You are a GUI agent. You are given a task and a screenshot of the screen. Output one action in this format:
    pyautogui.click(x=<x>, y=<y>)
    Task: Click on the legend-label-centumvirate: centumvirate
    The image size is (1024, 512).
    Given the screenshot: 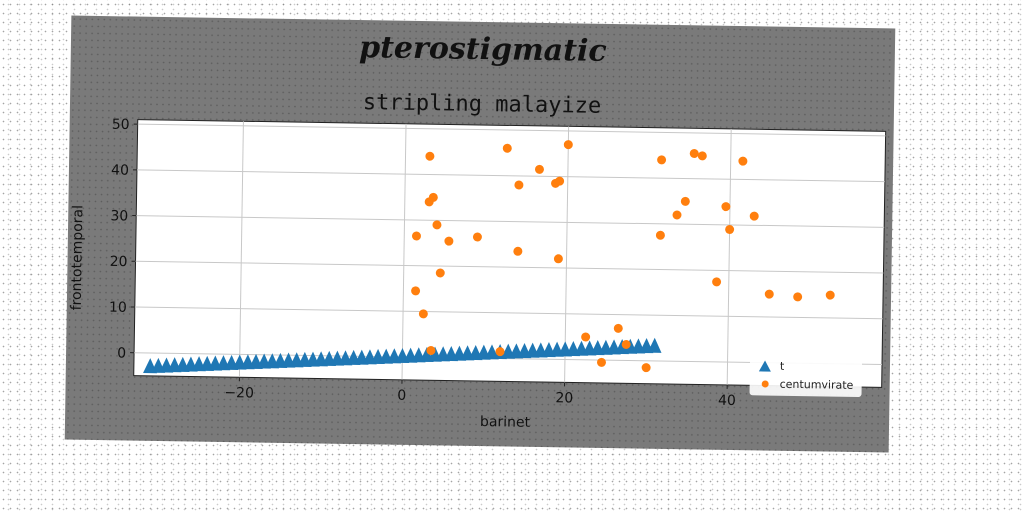 What is the action you would take?
    pyautogui.click(x=816, y=384)
    